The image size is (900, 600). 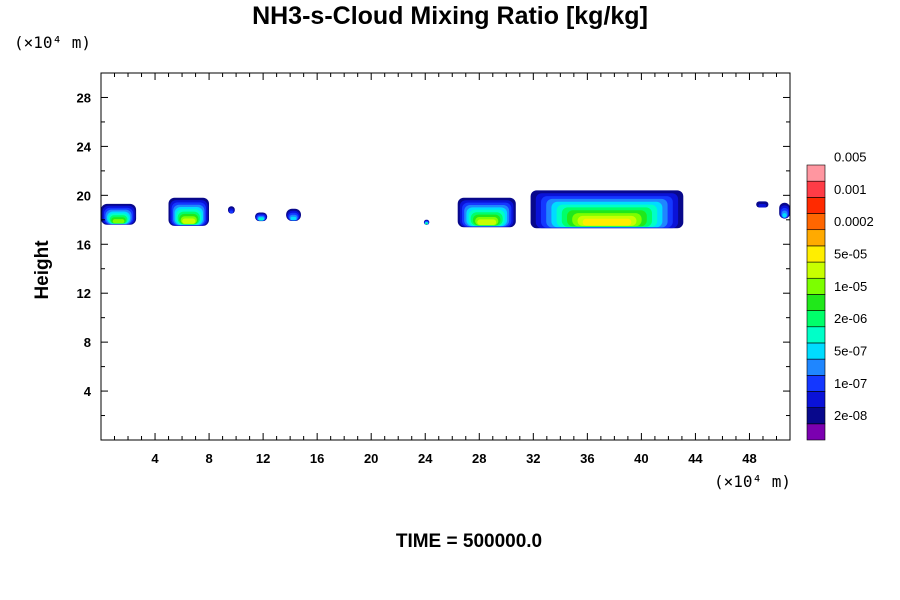 What do you see at coordinates (850, 383) in the screenshot?
I see `colorbar-label: 1e-07` at bounding box center [850, 383].